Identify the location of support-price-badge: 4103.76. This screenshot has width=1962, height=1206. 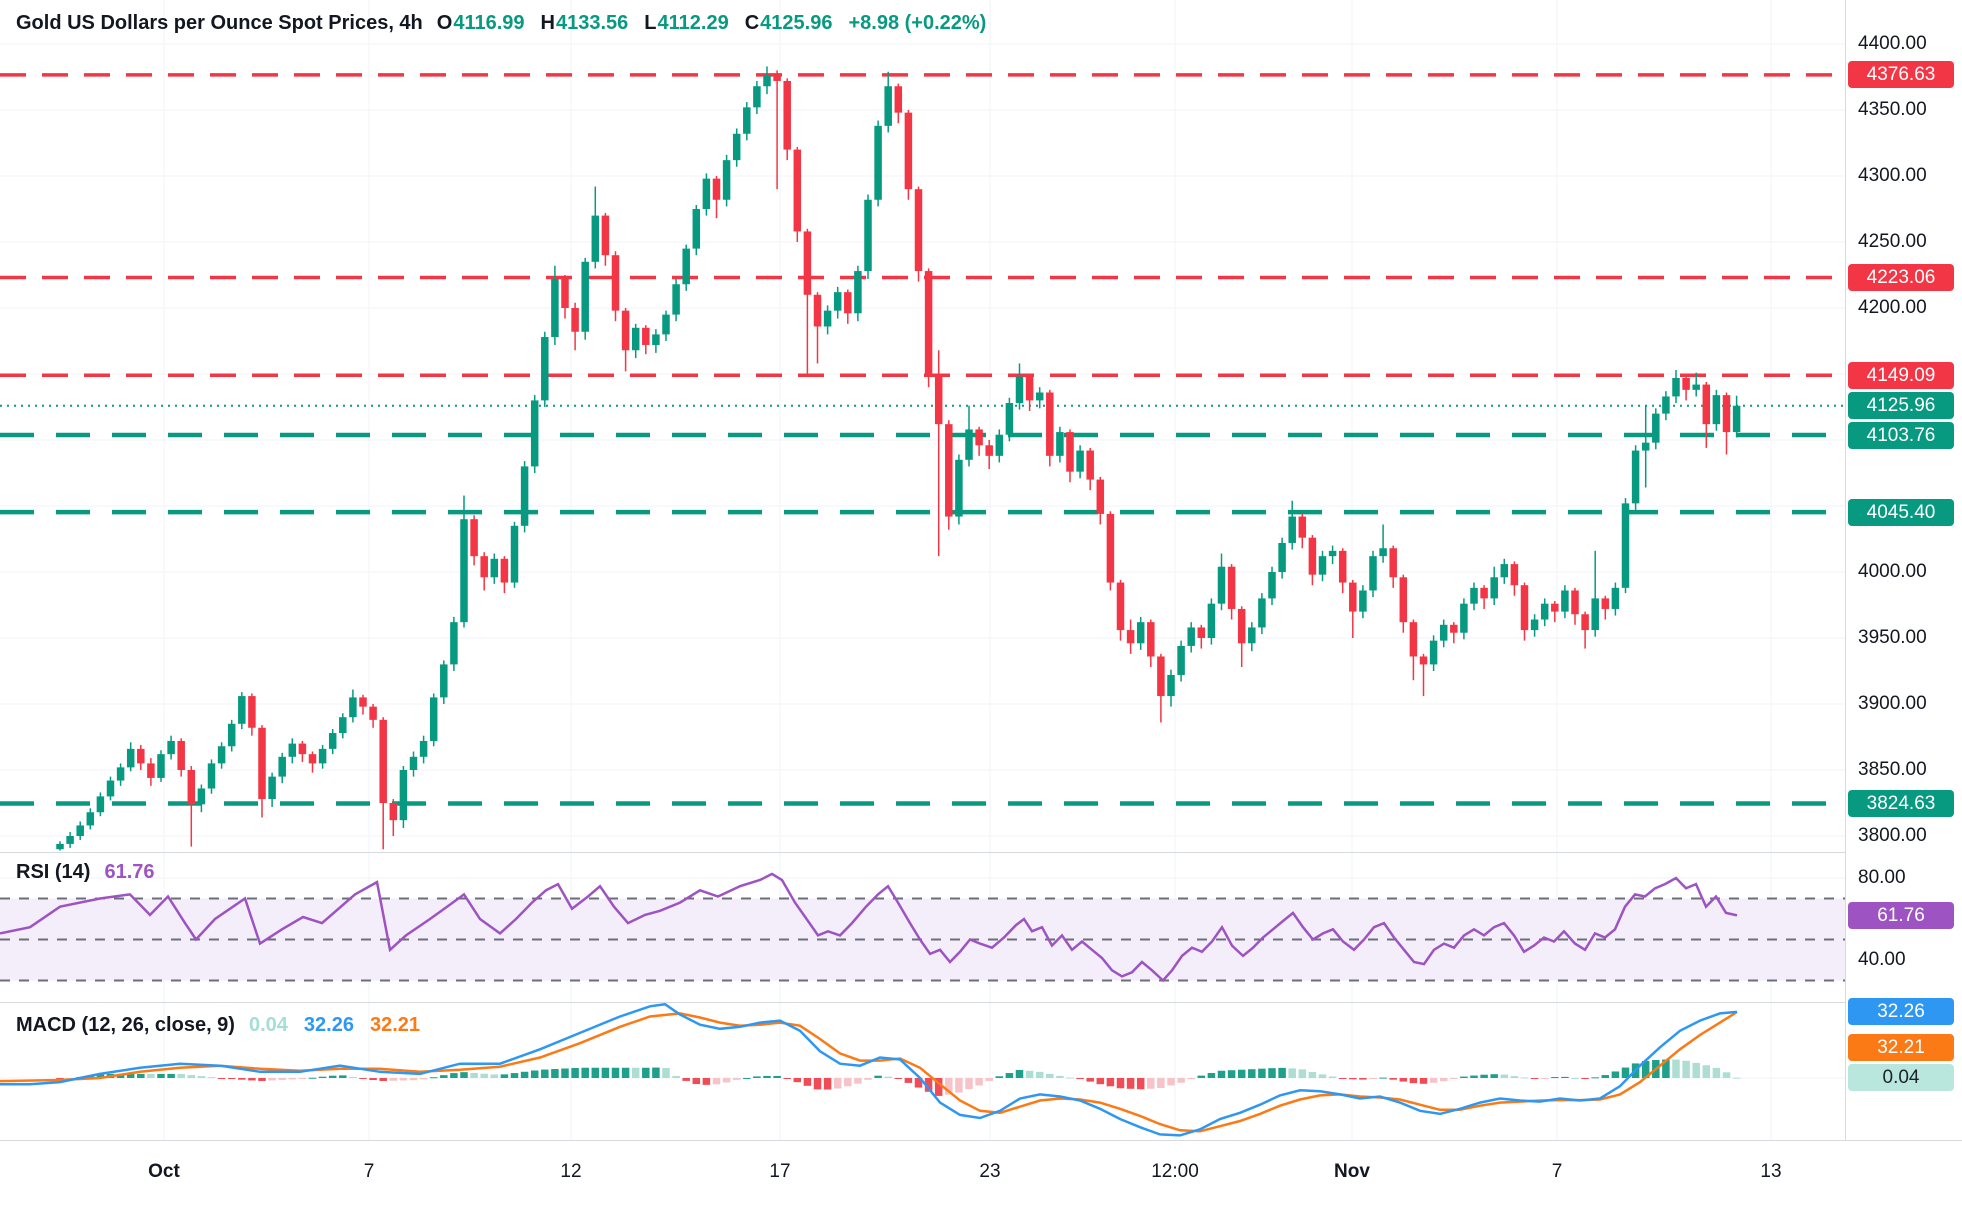
(1901, 435).